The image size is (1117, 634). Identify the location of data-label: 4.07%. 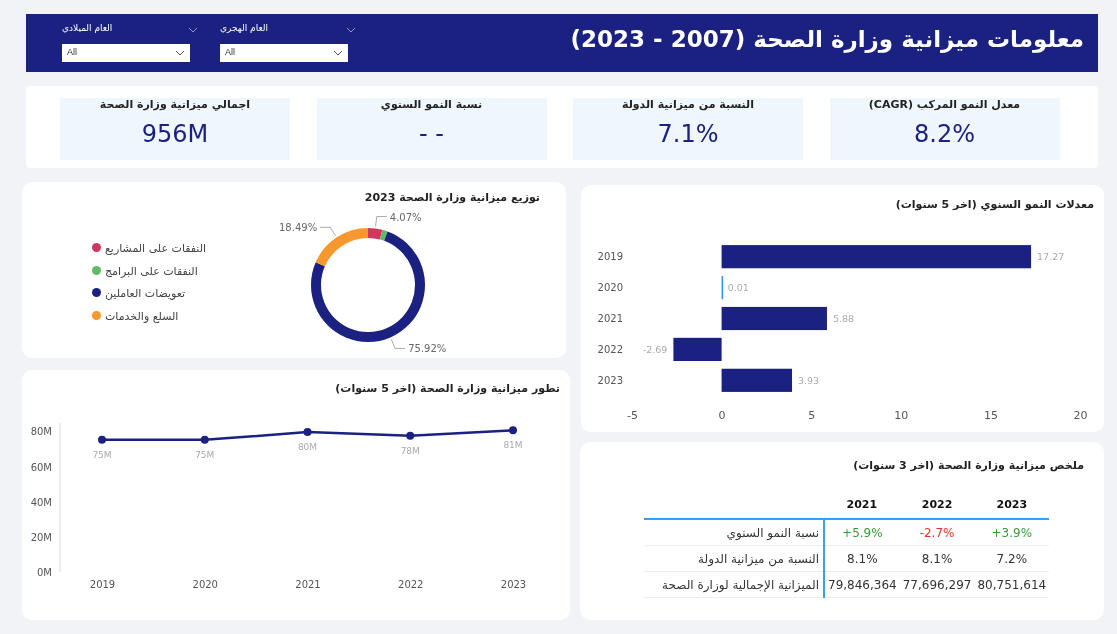
(405, 217).